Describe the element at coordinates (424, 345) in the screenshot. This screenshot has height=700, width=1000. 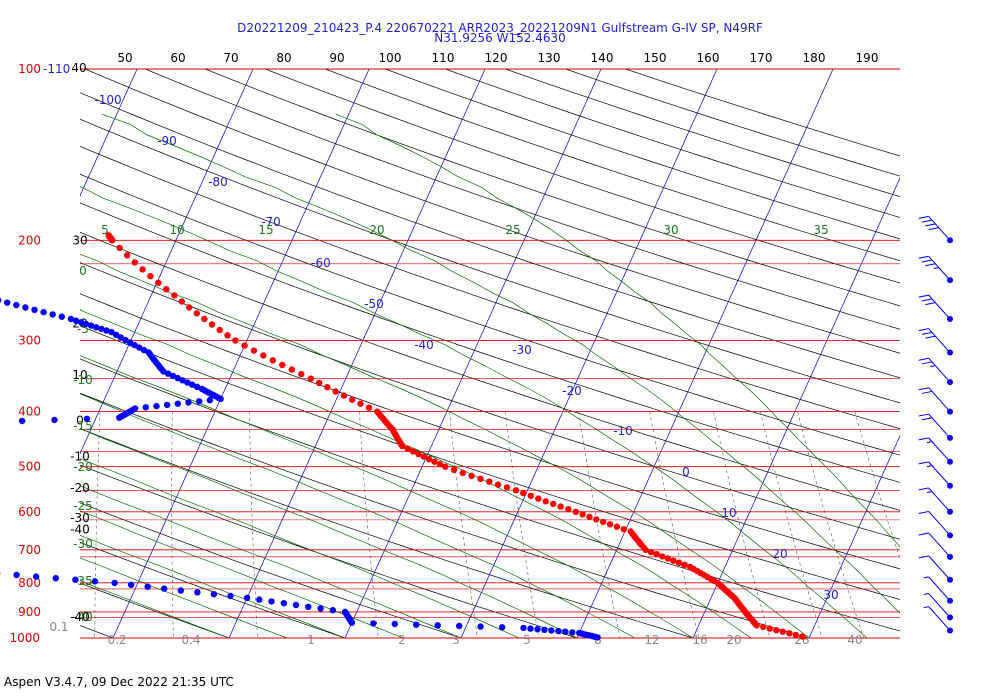
I see `isotherm-label: -40` at that location.